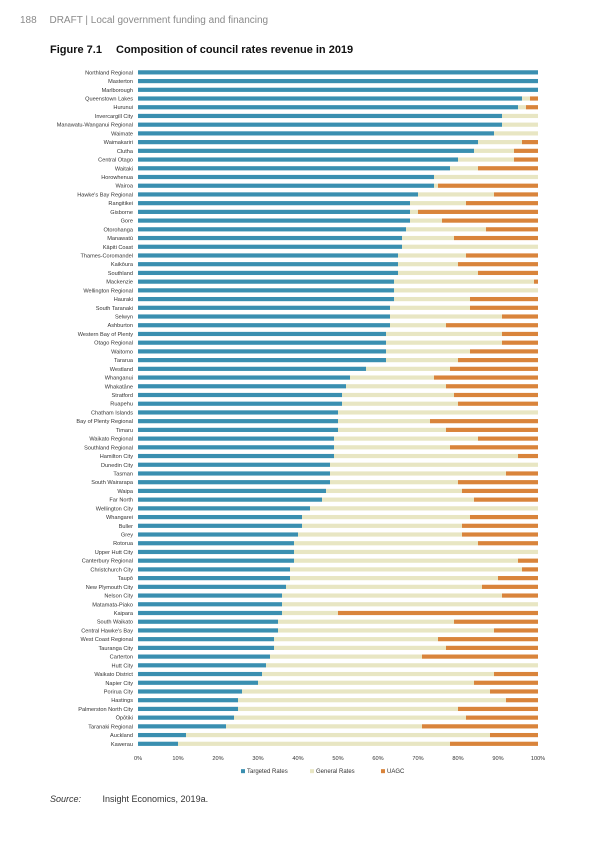  Describe the element at coordinates (123, 108) in the screenshot. I see `category-label: Hurunui` at that location.